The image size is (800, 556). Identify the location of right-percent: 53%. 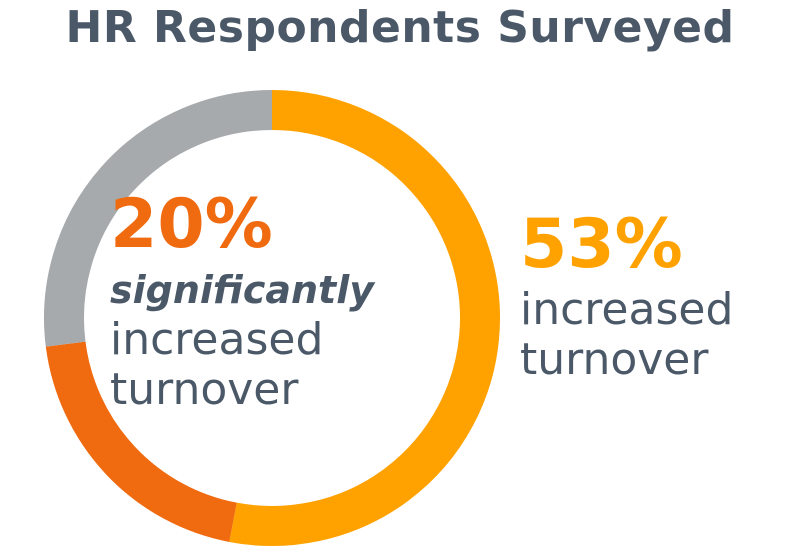
(601, 244).